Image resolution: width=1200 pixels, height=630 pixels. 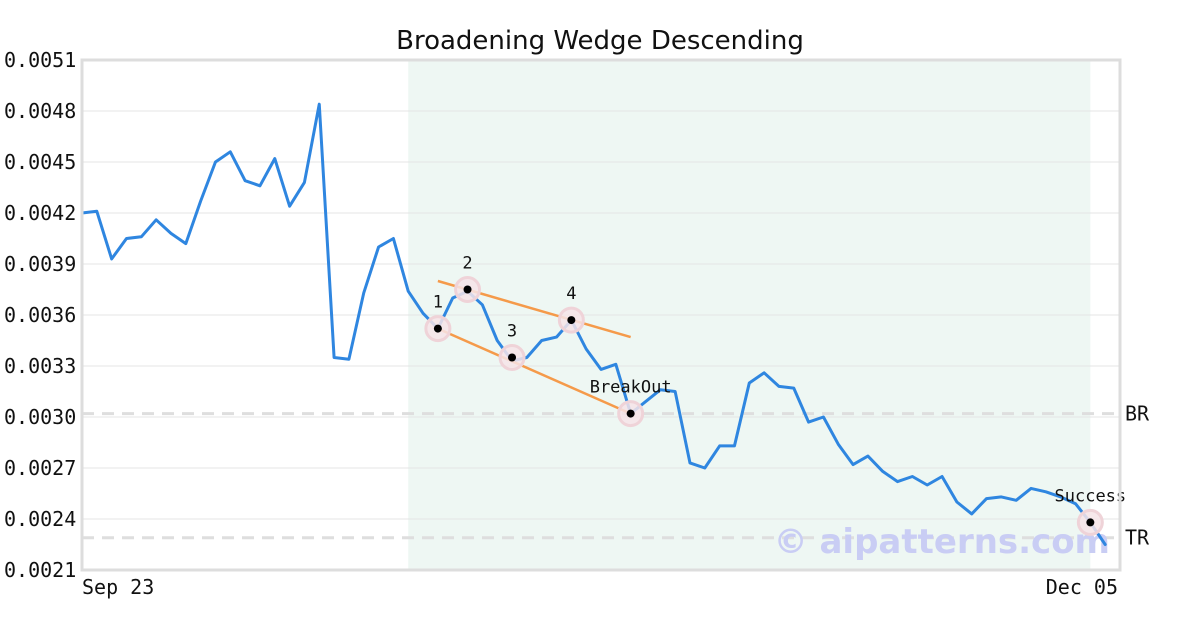 What do you see at coordinates (630, 413) in the screenshot?
I see `point-breakout-marker` at bounding box center [630, 413].